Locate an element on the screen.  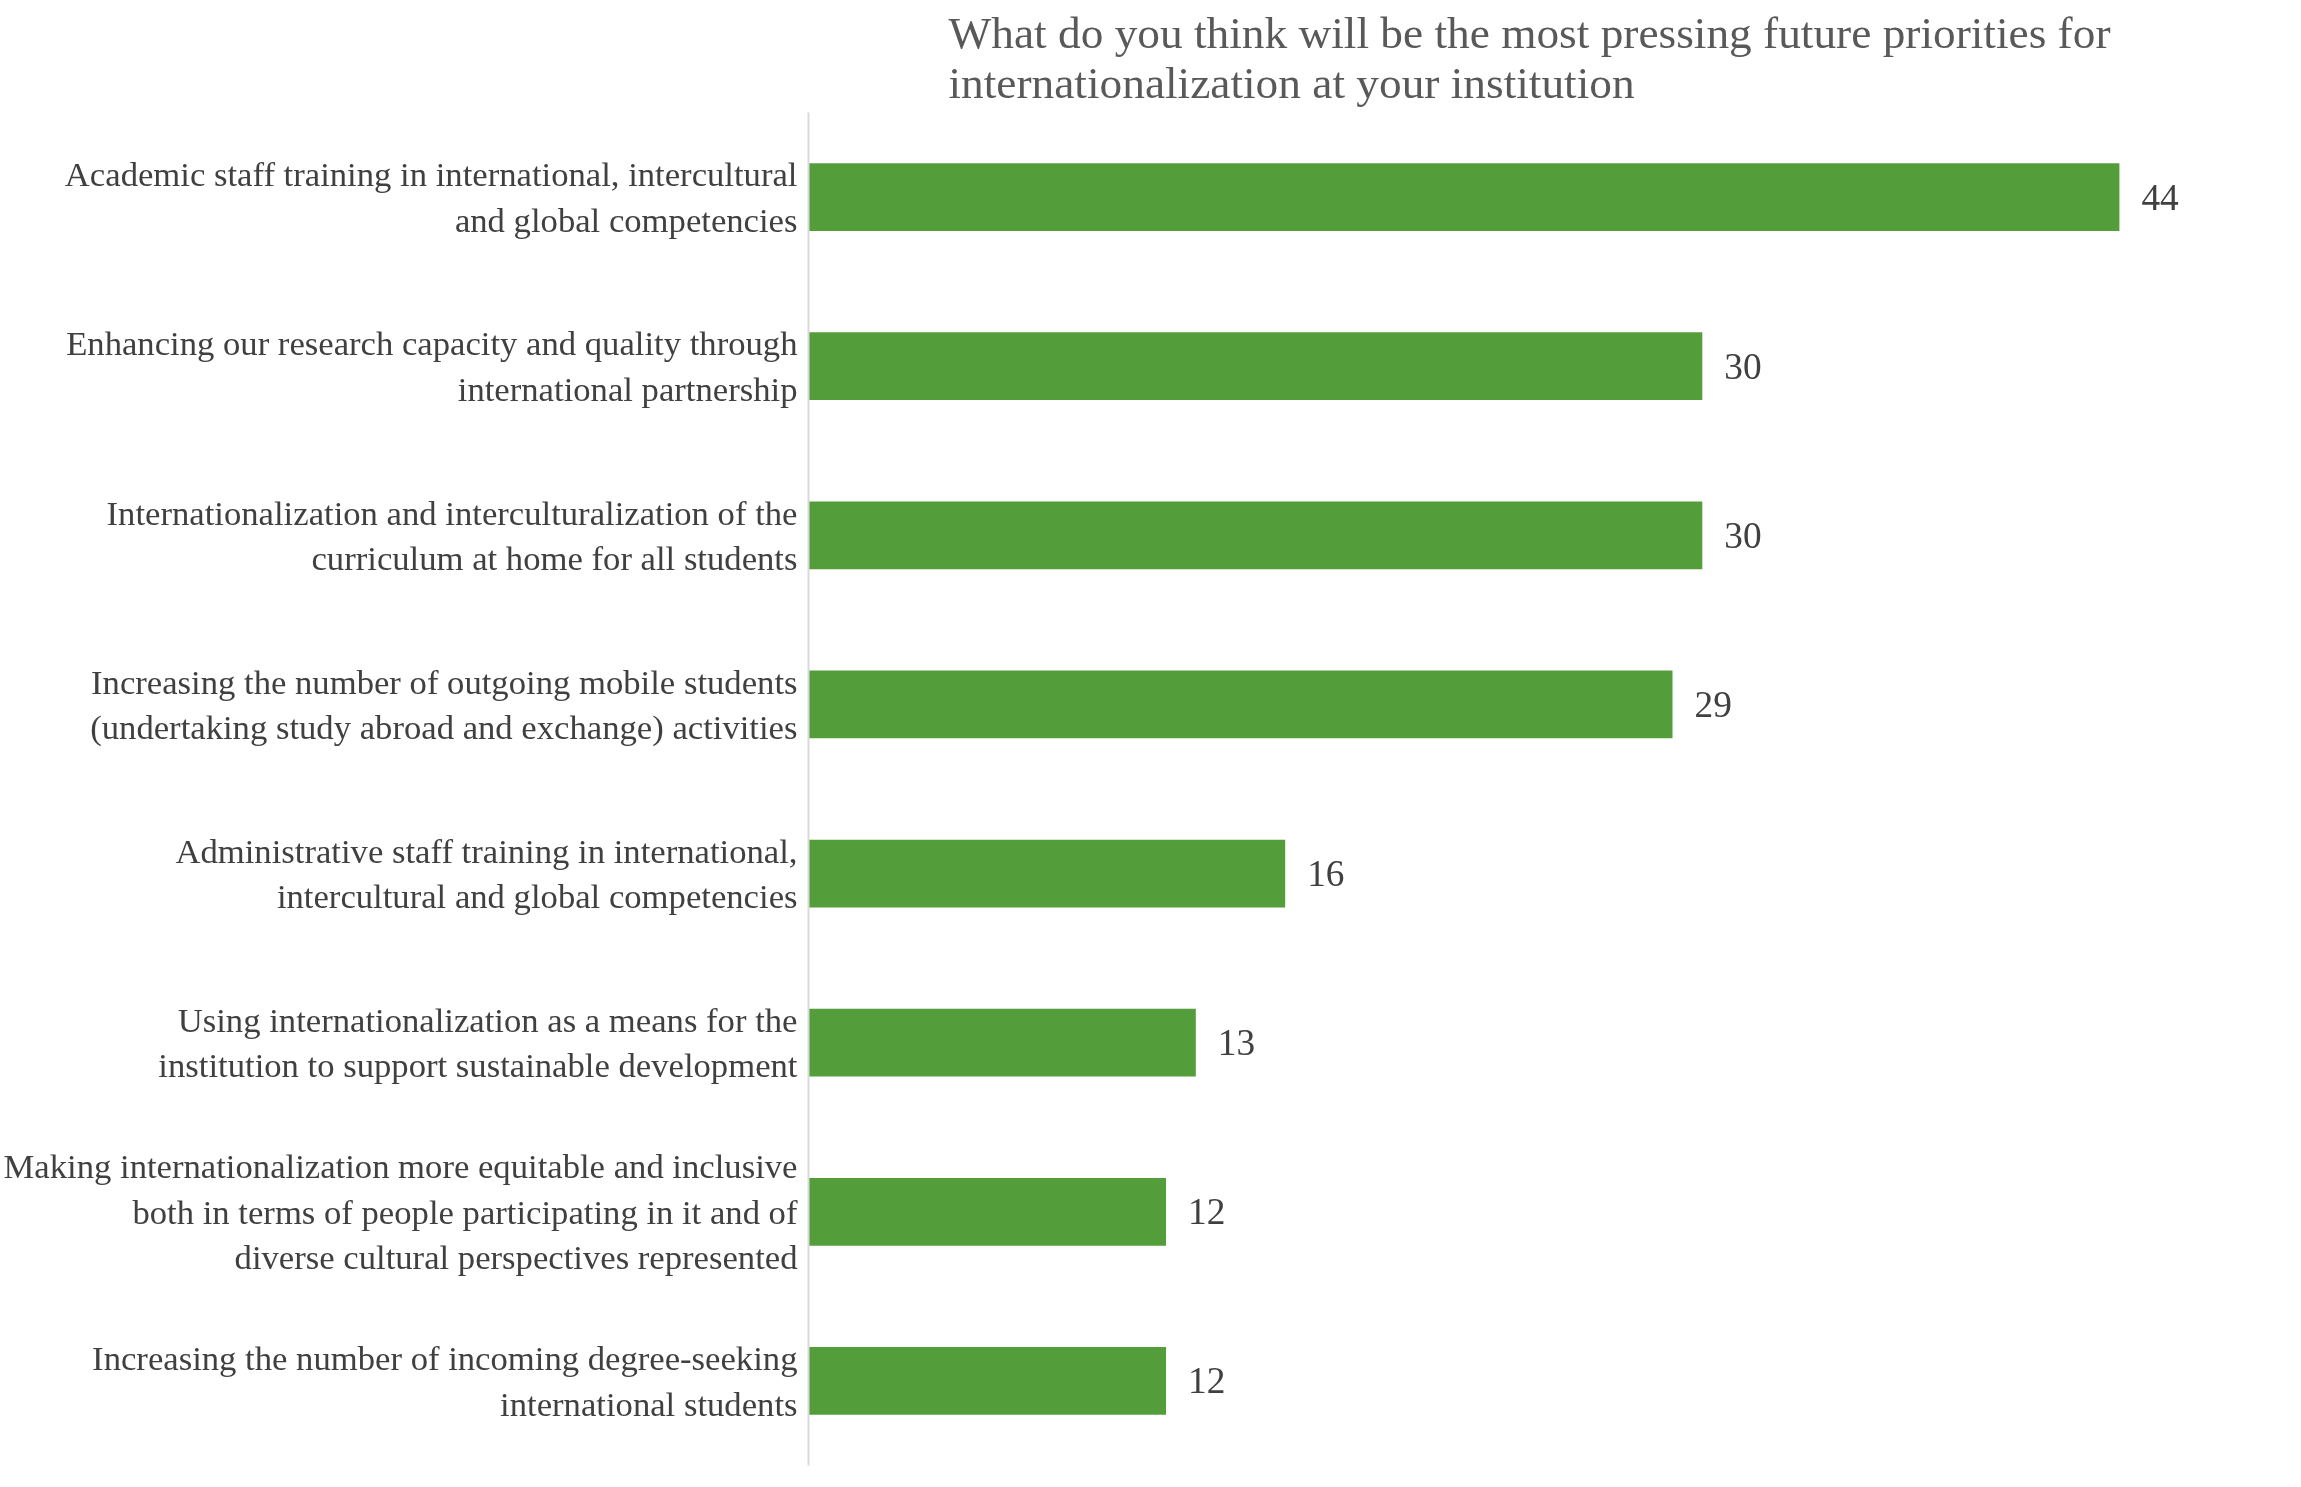
data-label: 44 is located at coordinates (2160, 197).